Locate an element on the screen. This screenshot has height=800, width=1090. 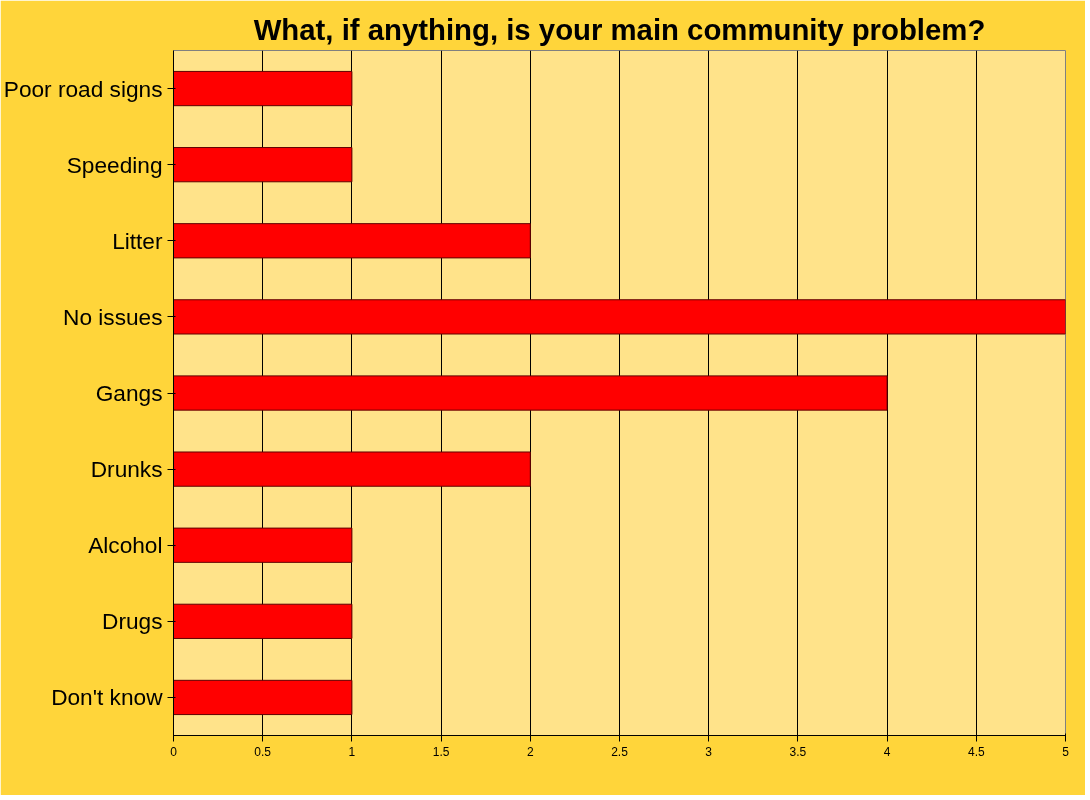
x-tick-label: 1 is located at coordinates (352, 751).